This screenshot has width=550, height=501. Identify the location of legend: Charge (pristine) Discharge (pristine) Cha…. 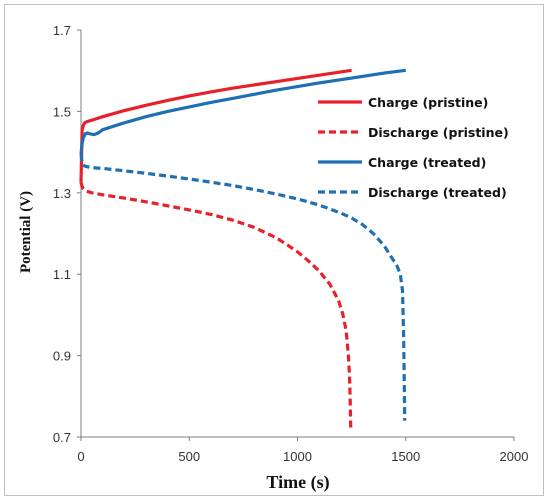
(413, 147).